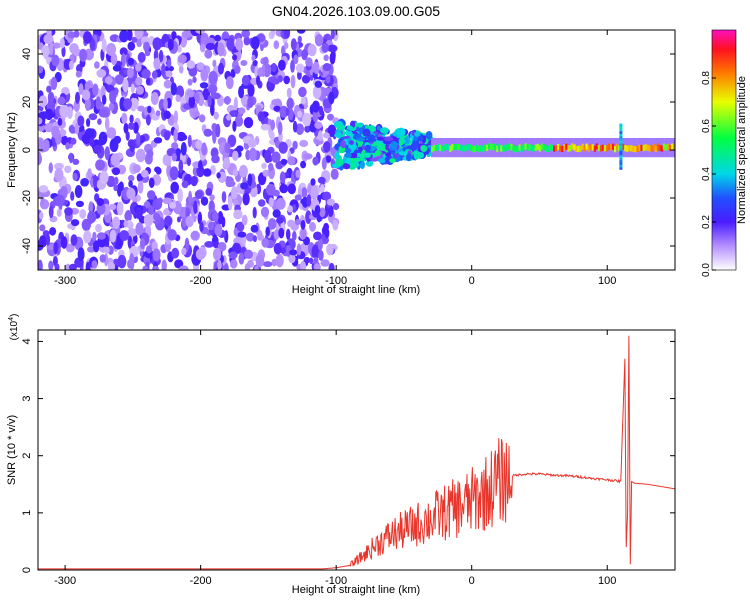 The height and width of the screenshot is (600, 750). Describe the element at coordinates (27, 54) in the screenshot. I see `y-tick-label: 40` at that location.